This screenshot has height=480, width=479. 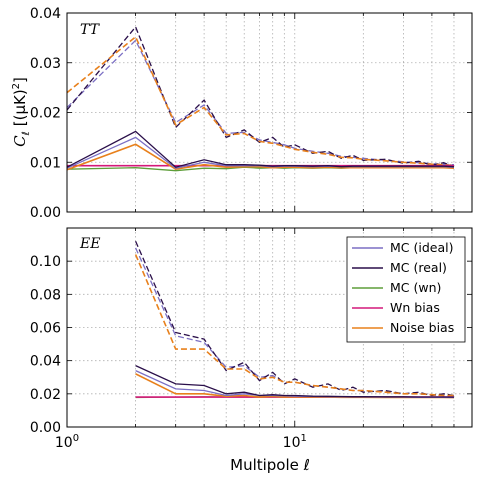 I want to click on y-label-unit: [(μK), so click(x=20, y=107).